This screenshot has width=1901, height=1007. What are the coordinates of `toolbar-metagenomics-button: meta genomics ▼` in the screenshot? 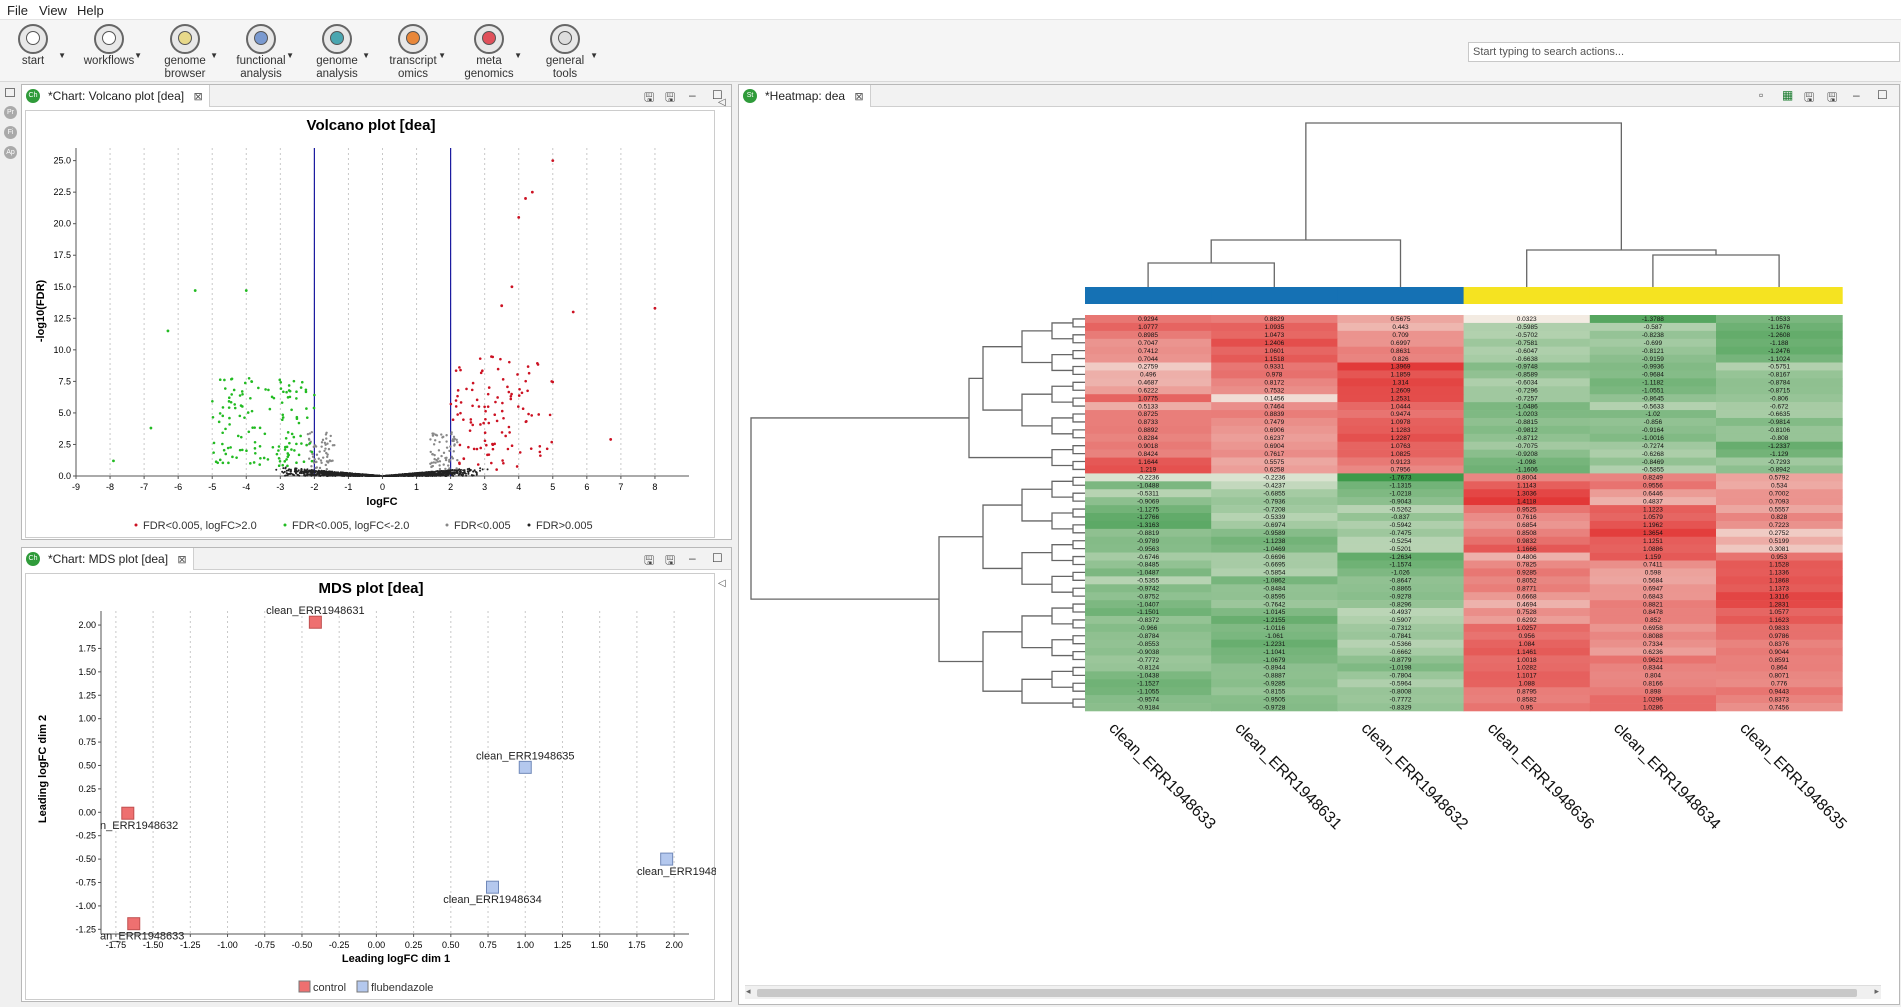 It's located at (489, 52).